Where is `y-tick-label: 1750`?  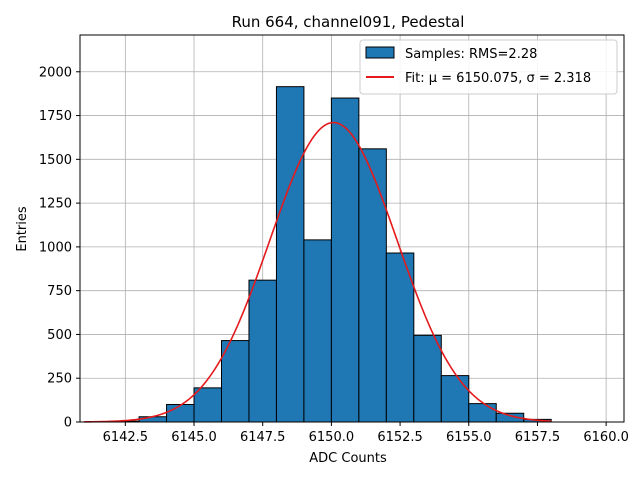
y-tick-label: 1750 is located at coordinates (55, 116).